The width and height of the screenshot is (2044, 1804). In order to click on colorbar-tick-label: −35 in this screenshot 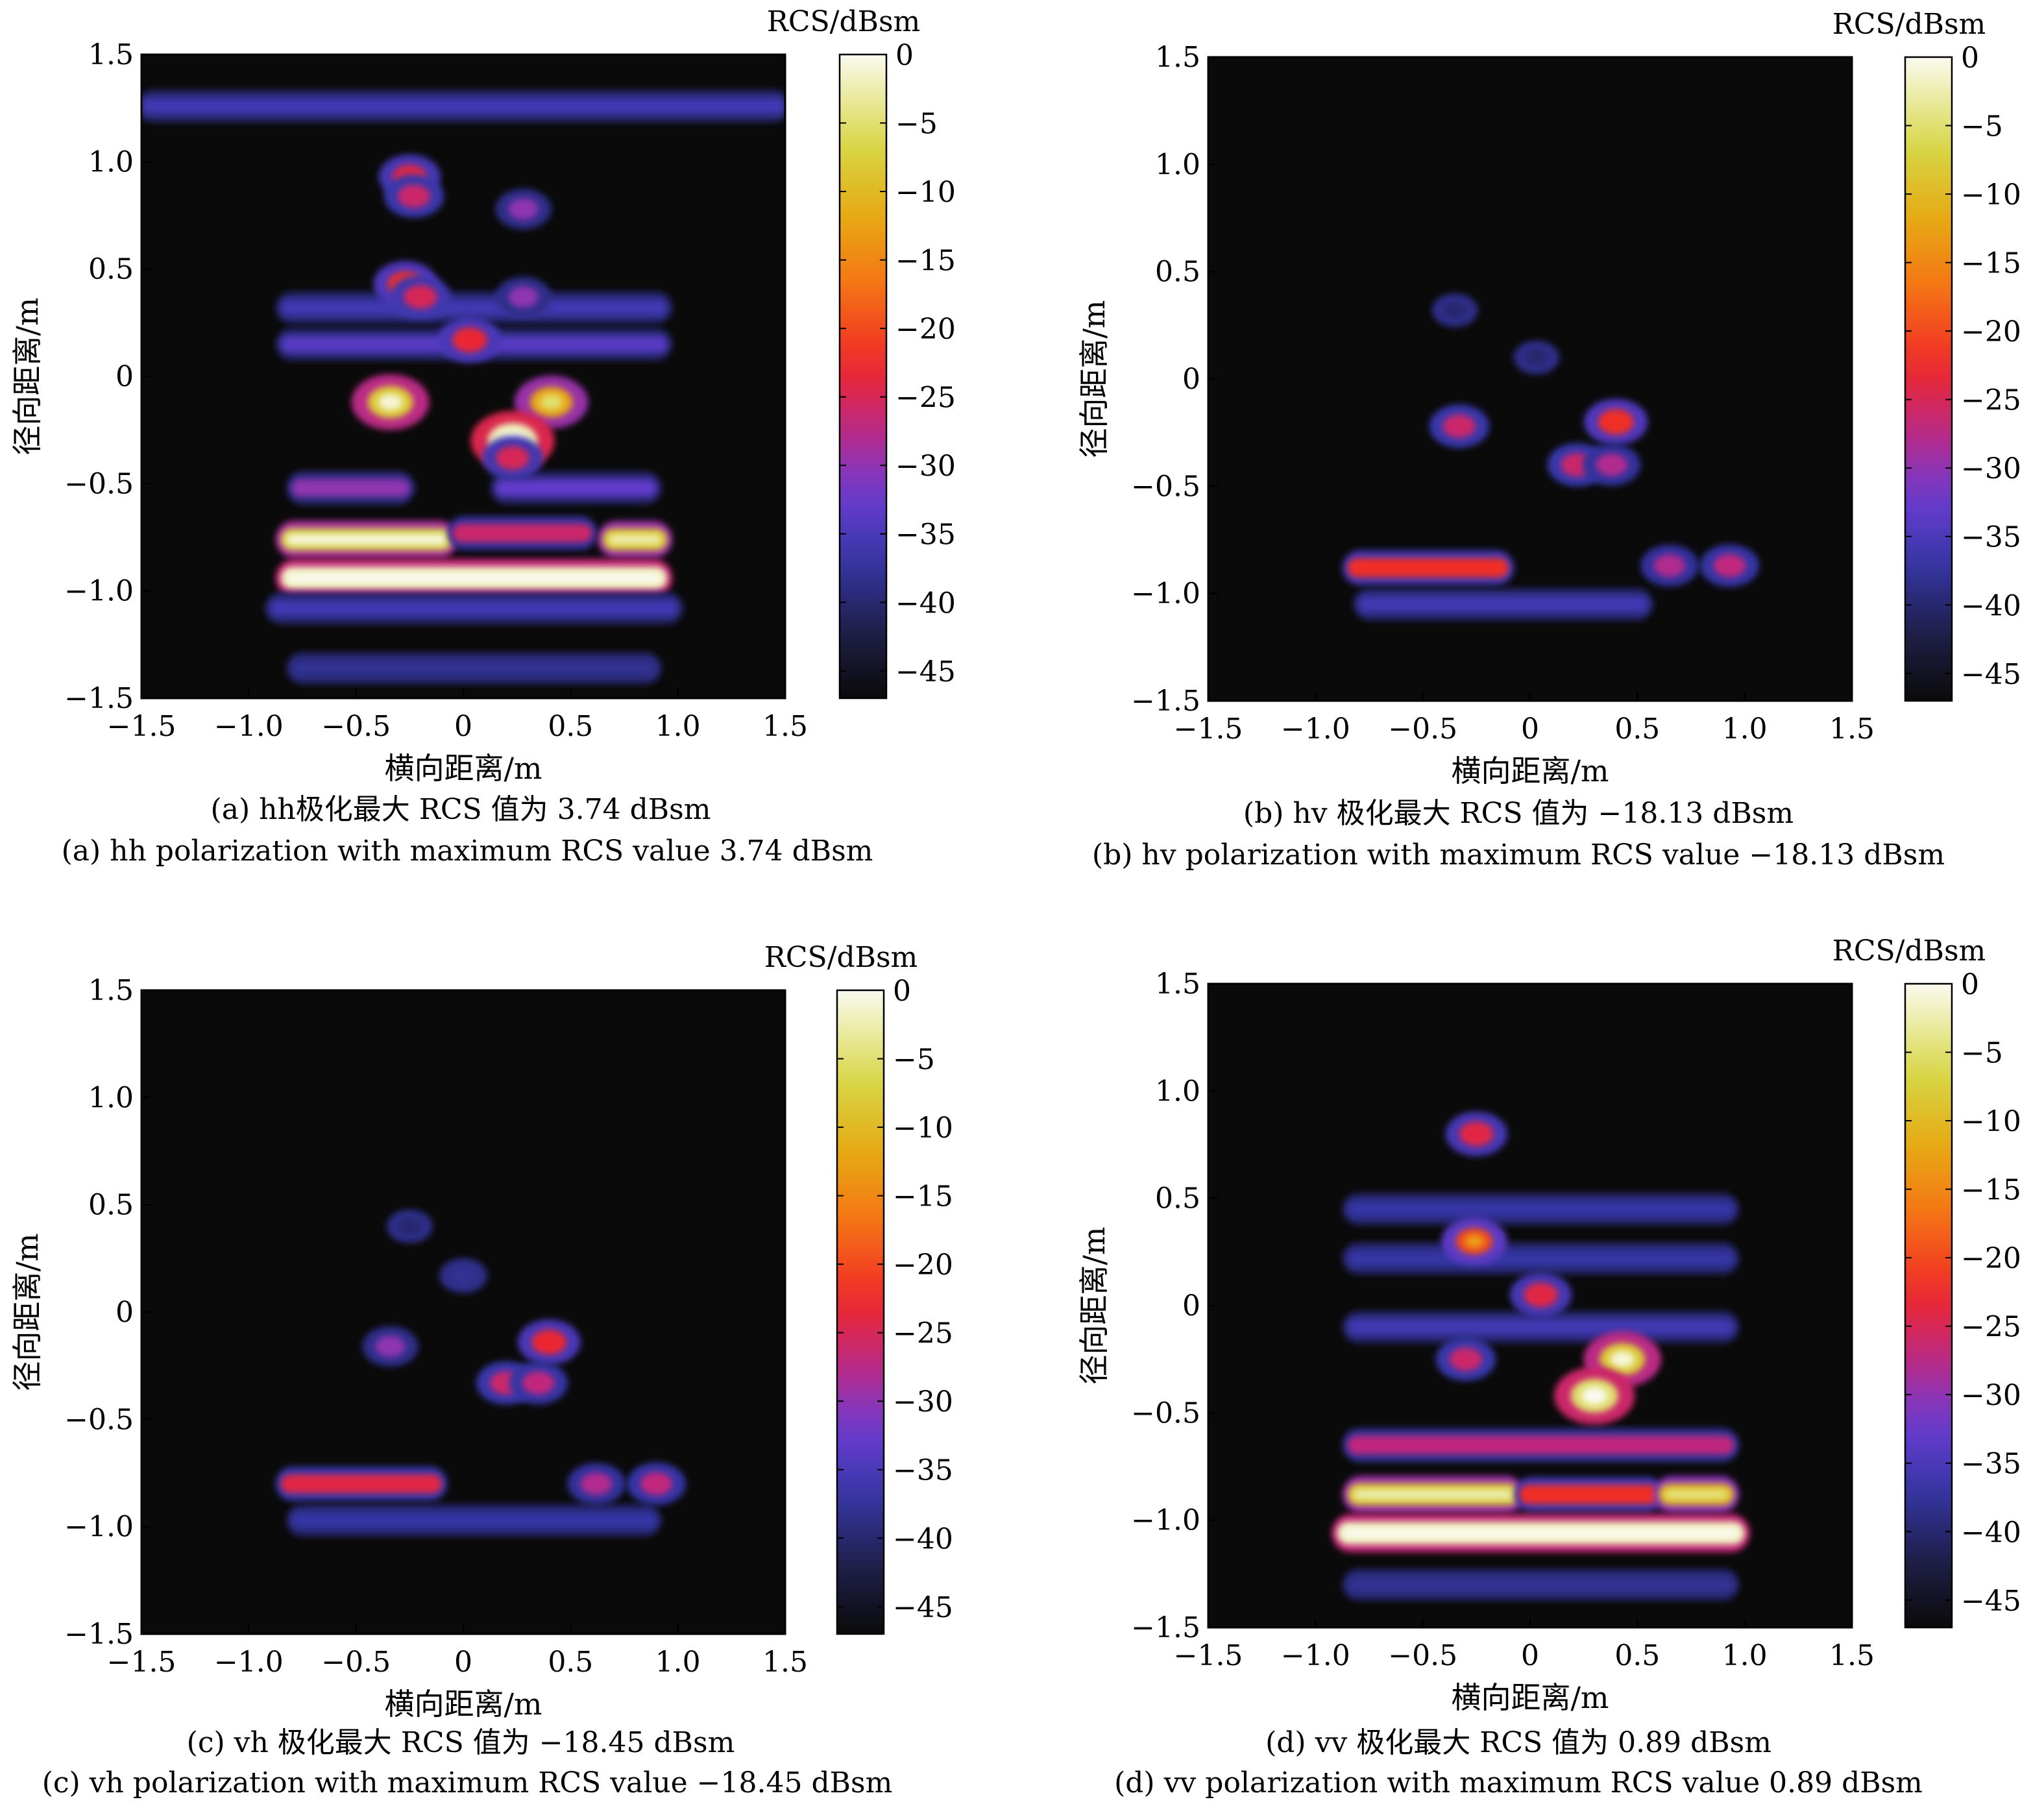, I will do `click(923, 1470)`.